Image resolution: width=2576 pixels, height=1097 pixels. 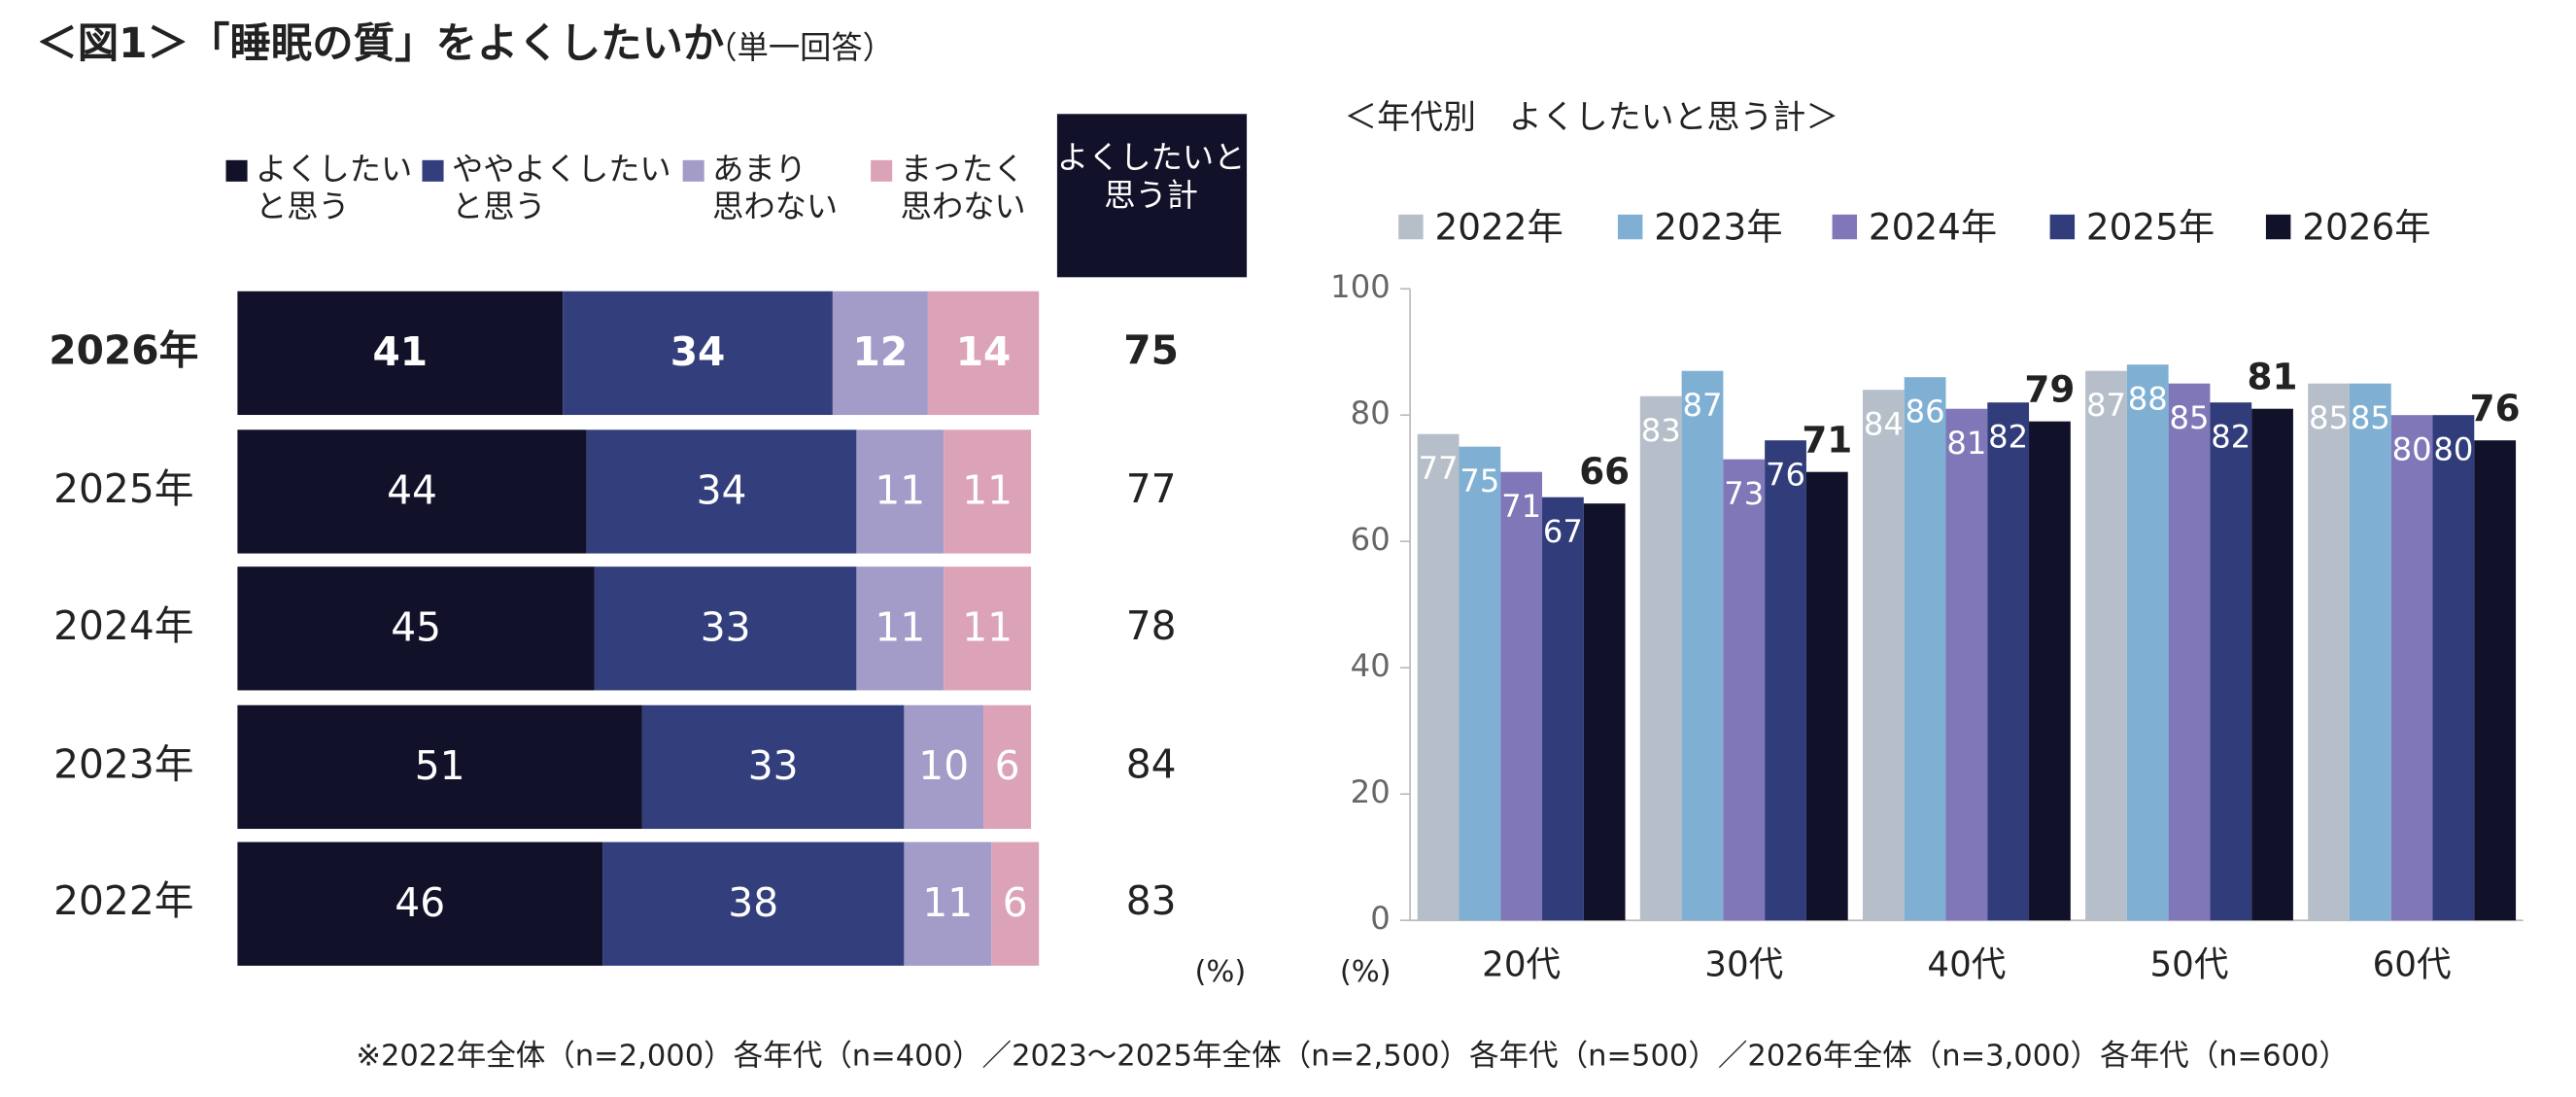 What do you see at coordinates (1827, 440) in the screenshot?
I see `value-label: 71` at bounding box center [1827, 440].